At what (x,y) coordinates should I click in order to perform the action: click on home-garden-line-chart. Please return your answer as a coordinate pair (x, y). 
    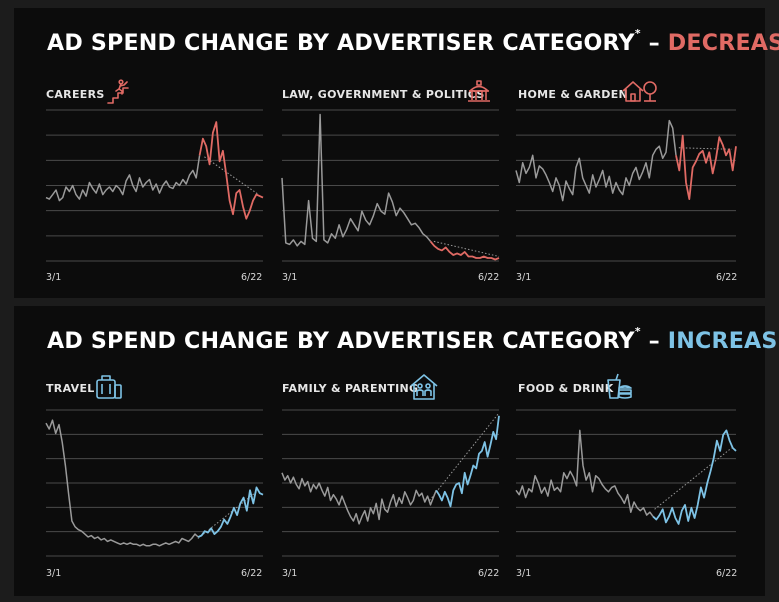
    Looking at the image, I should click on (626, 185).